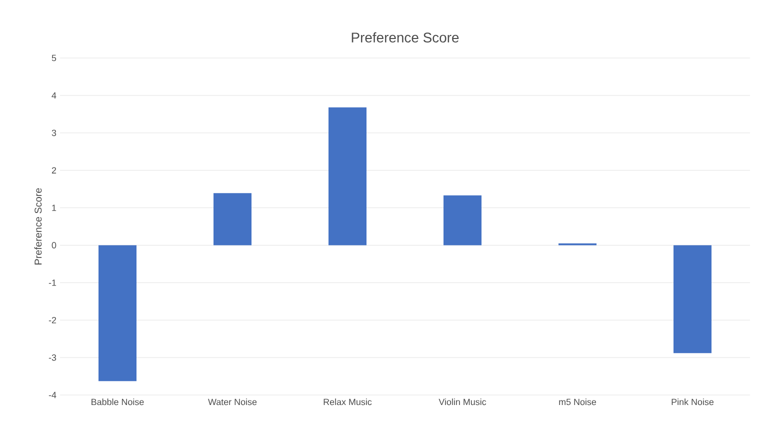 The image size is (764, 425). Describe the element at coordinates (54, 95) in the screenshot. I see `y-tick-label: 4` at that location.